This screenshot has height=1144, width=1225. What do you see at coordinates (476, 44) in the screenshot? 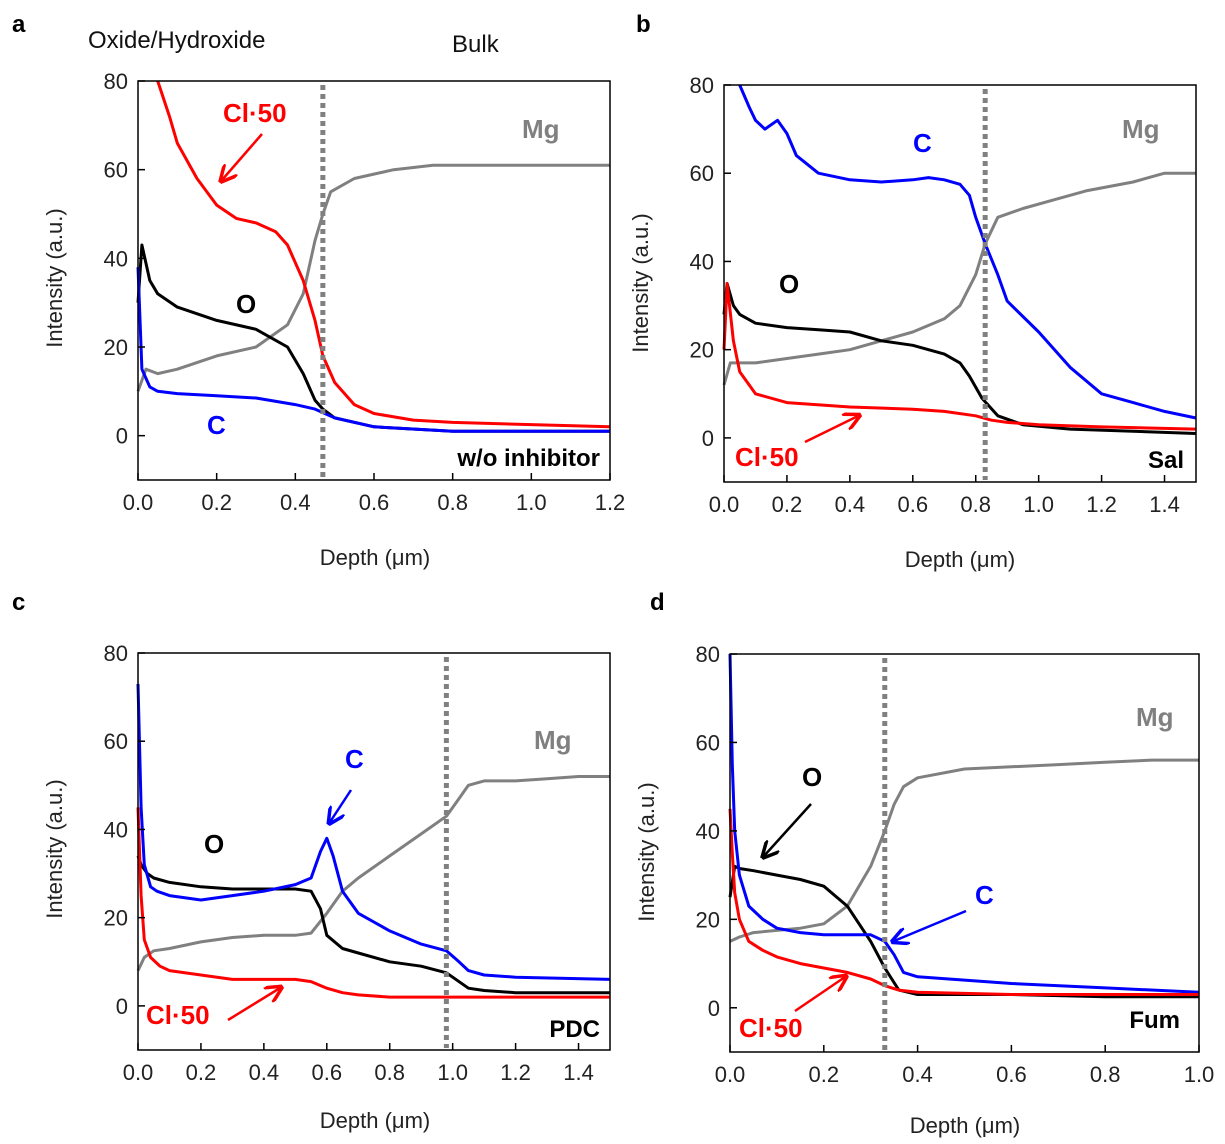
I see `region-label-bulk: Bulk` at bounding box center [476, 44].